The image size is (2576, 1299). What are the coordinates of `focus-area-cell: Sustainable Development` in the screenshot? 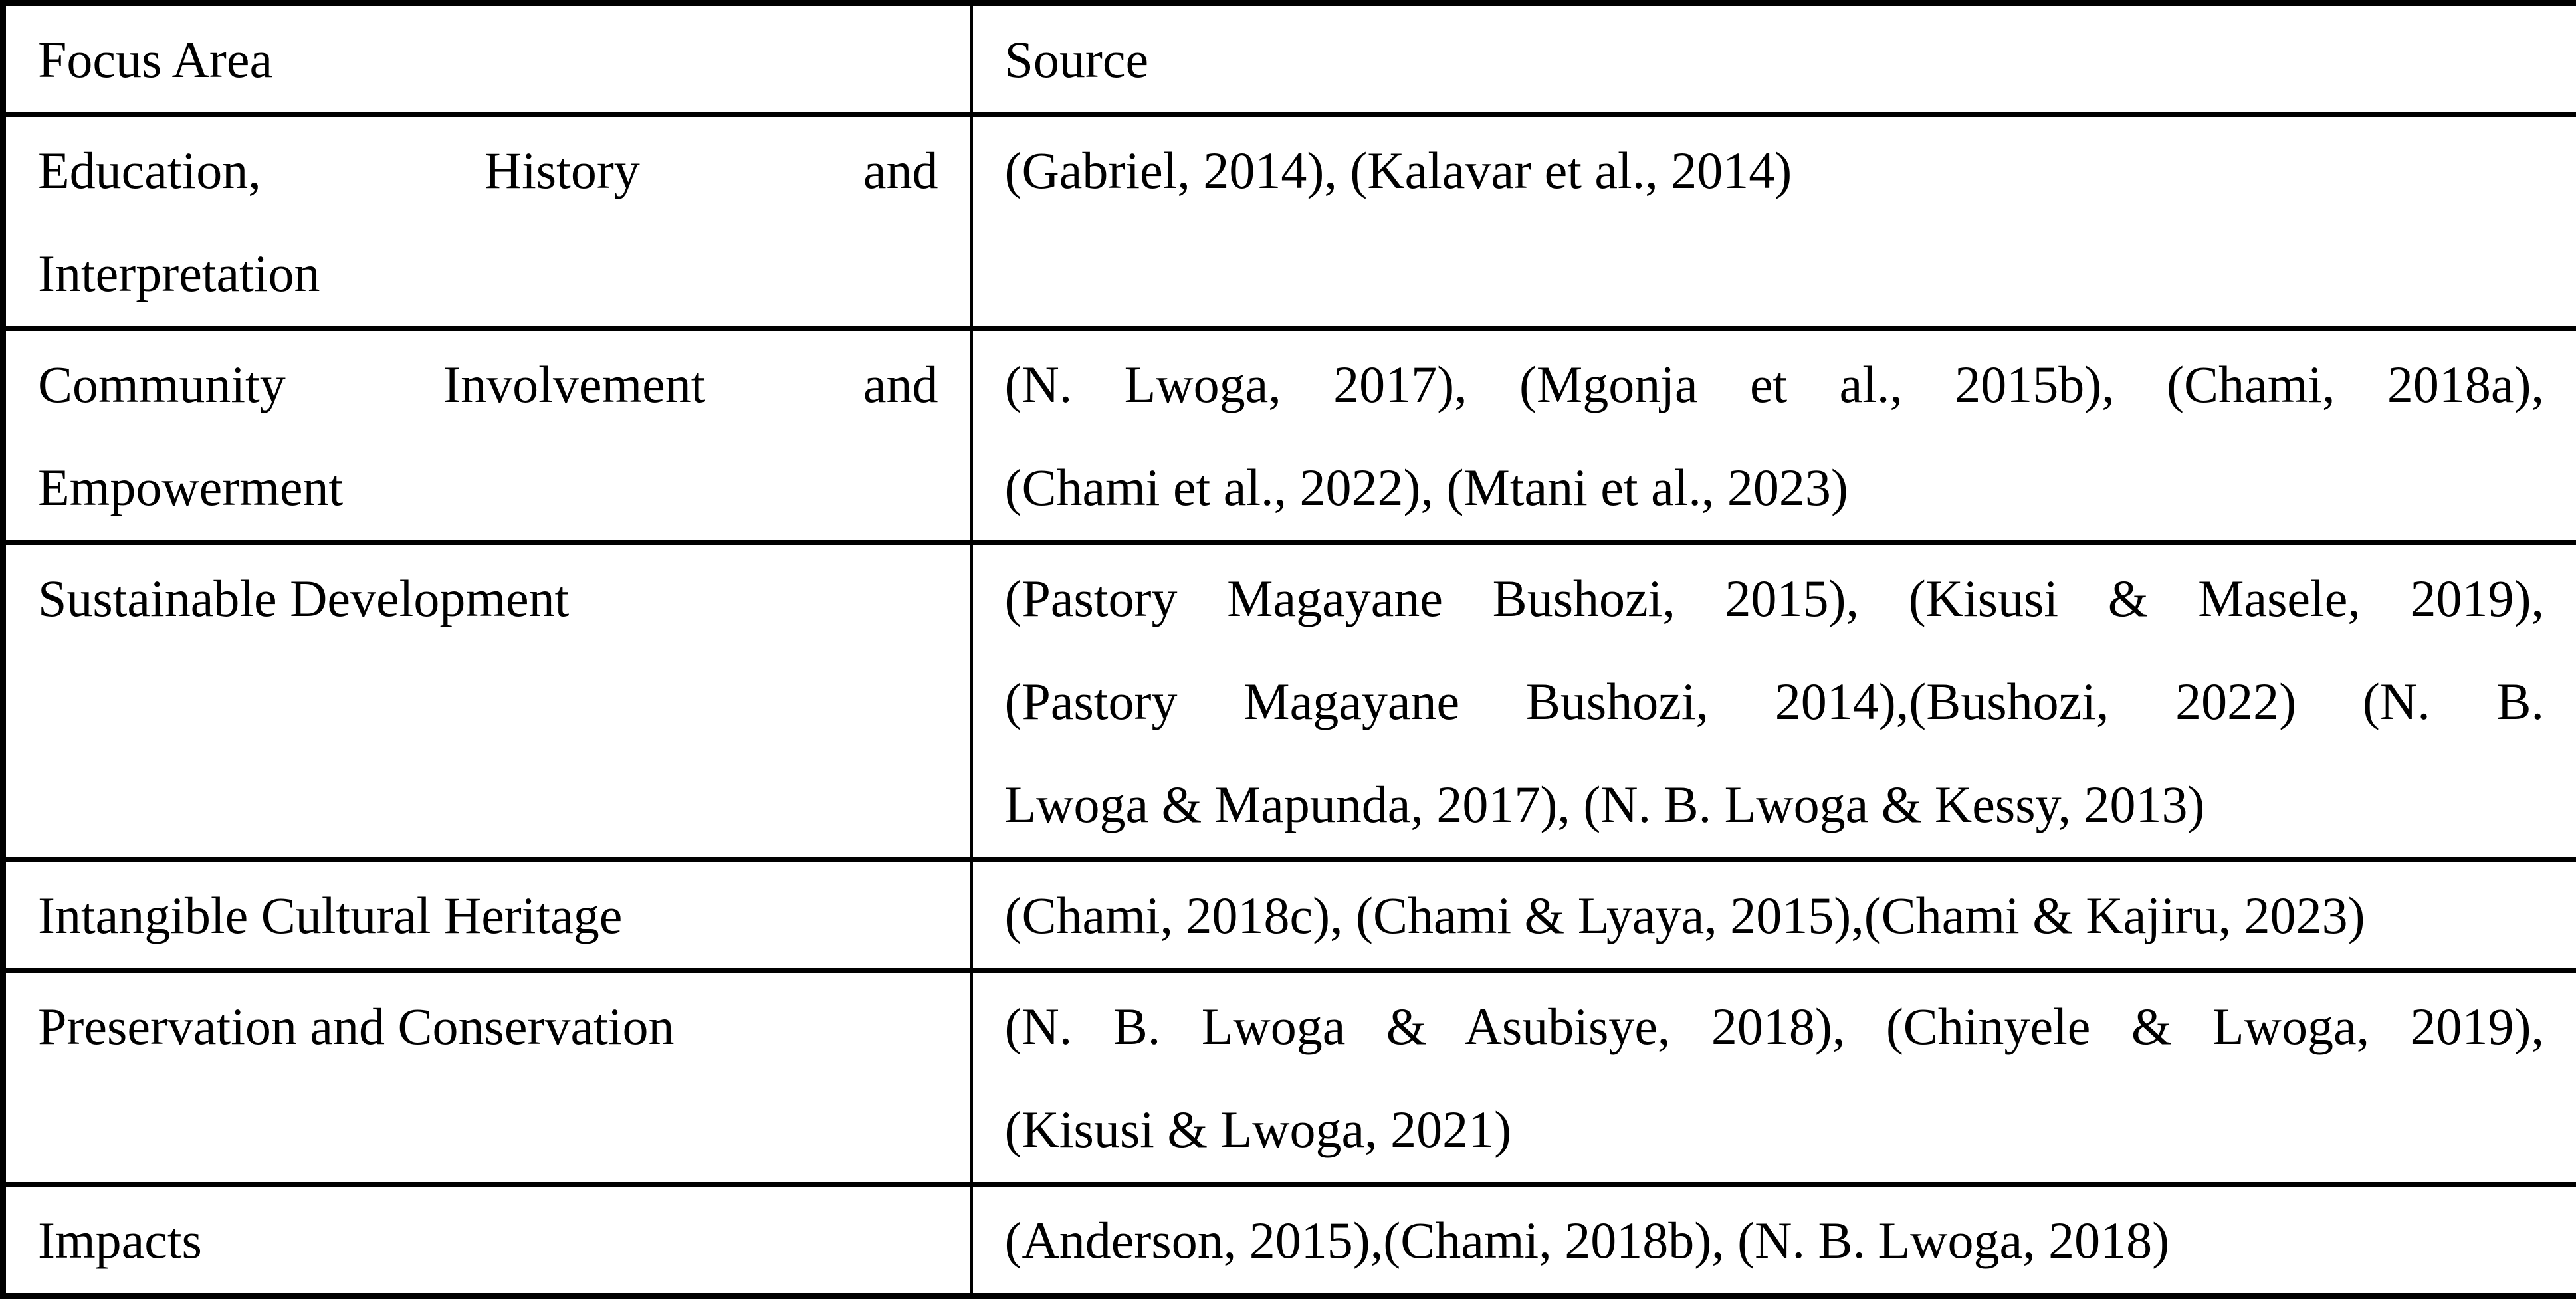 It's located at (487, 701).